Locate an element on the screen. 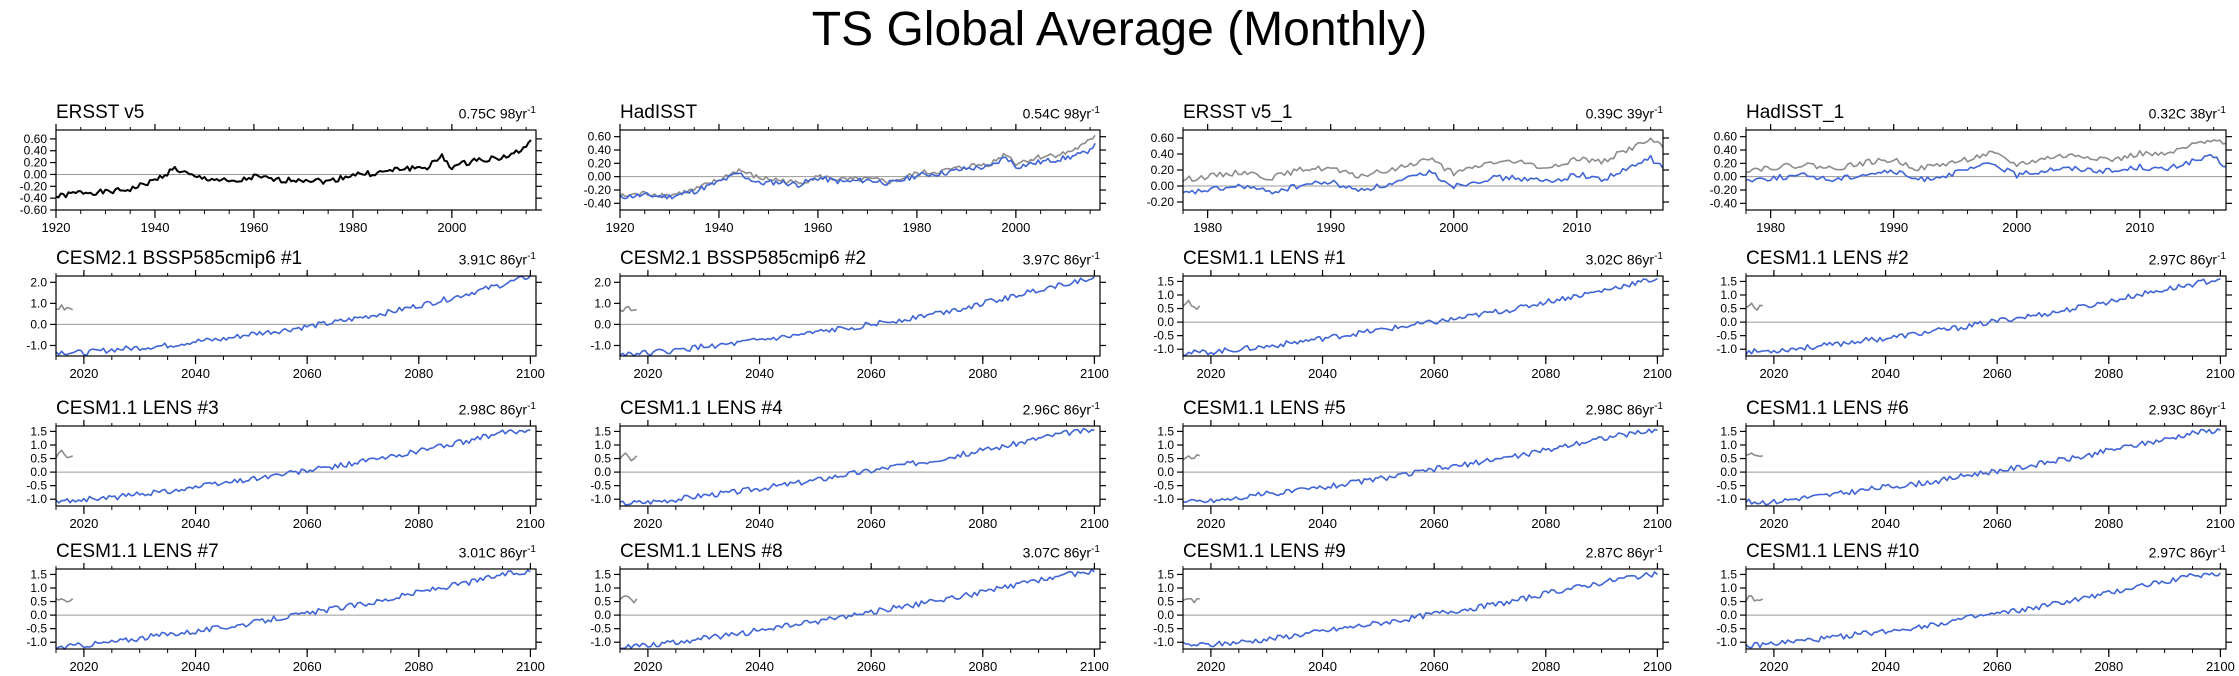  panel-trend-label: 3.07C 86yr-1 is located at coordinates (1061, 552).